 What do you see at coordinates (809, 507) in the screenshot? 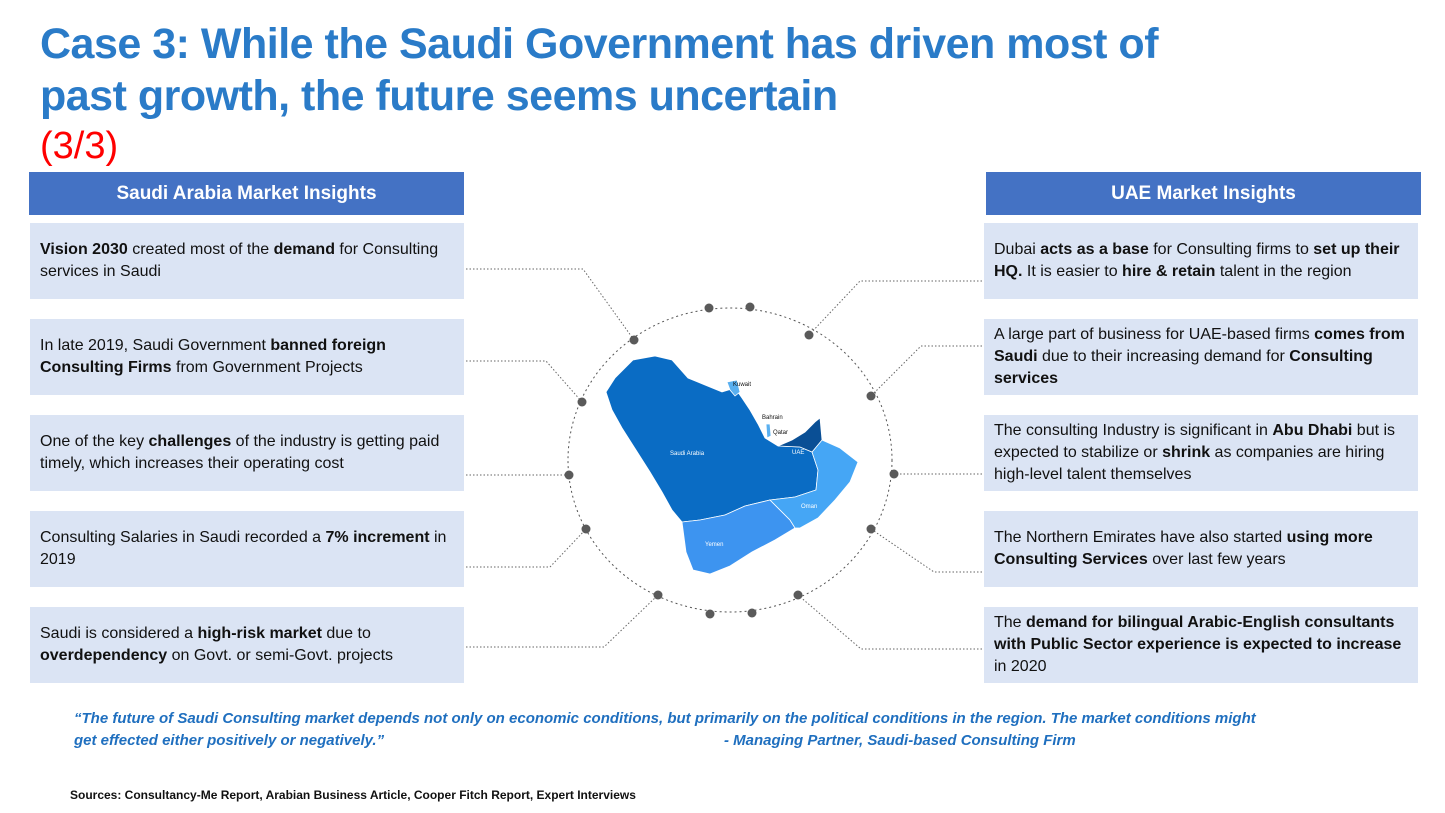
I see `label-oman: Oman` at bounding box center [809, 507].